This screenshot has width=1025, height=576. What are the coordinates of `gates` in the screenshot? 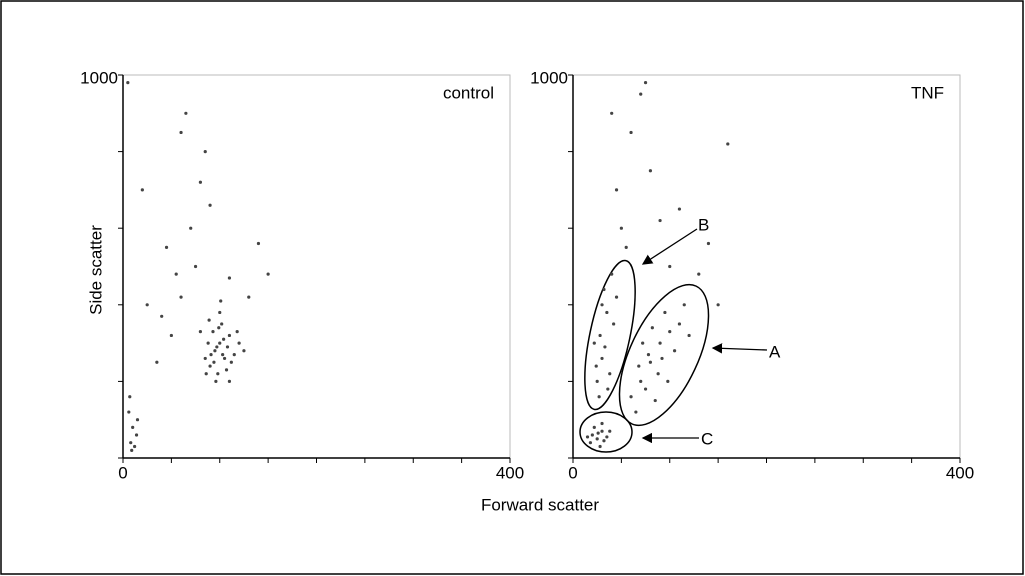 It's located at (644, 356).